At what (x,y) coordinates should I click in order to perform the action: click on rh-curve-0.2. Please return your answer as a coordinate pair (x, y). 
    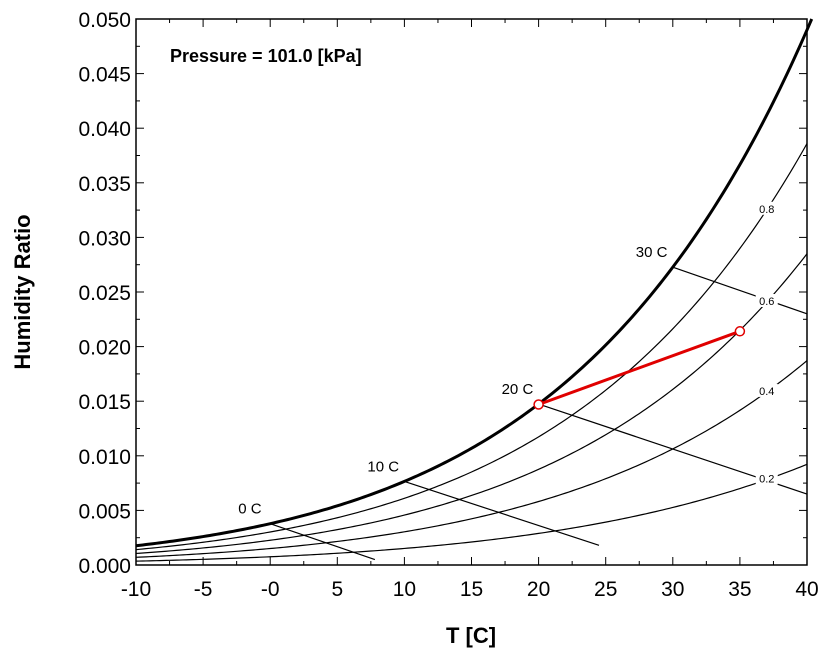
    Looking at the image, I should click on (471, 512).